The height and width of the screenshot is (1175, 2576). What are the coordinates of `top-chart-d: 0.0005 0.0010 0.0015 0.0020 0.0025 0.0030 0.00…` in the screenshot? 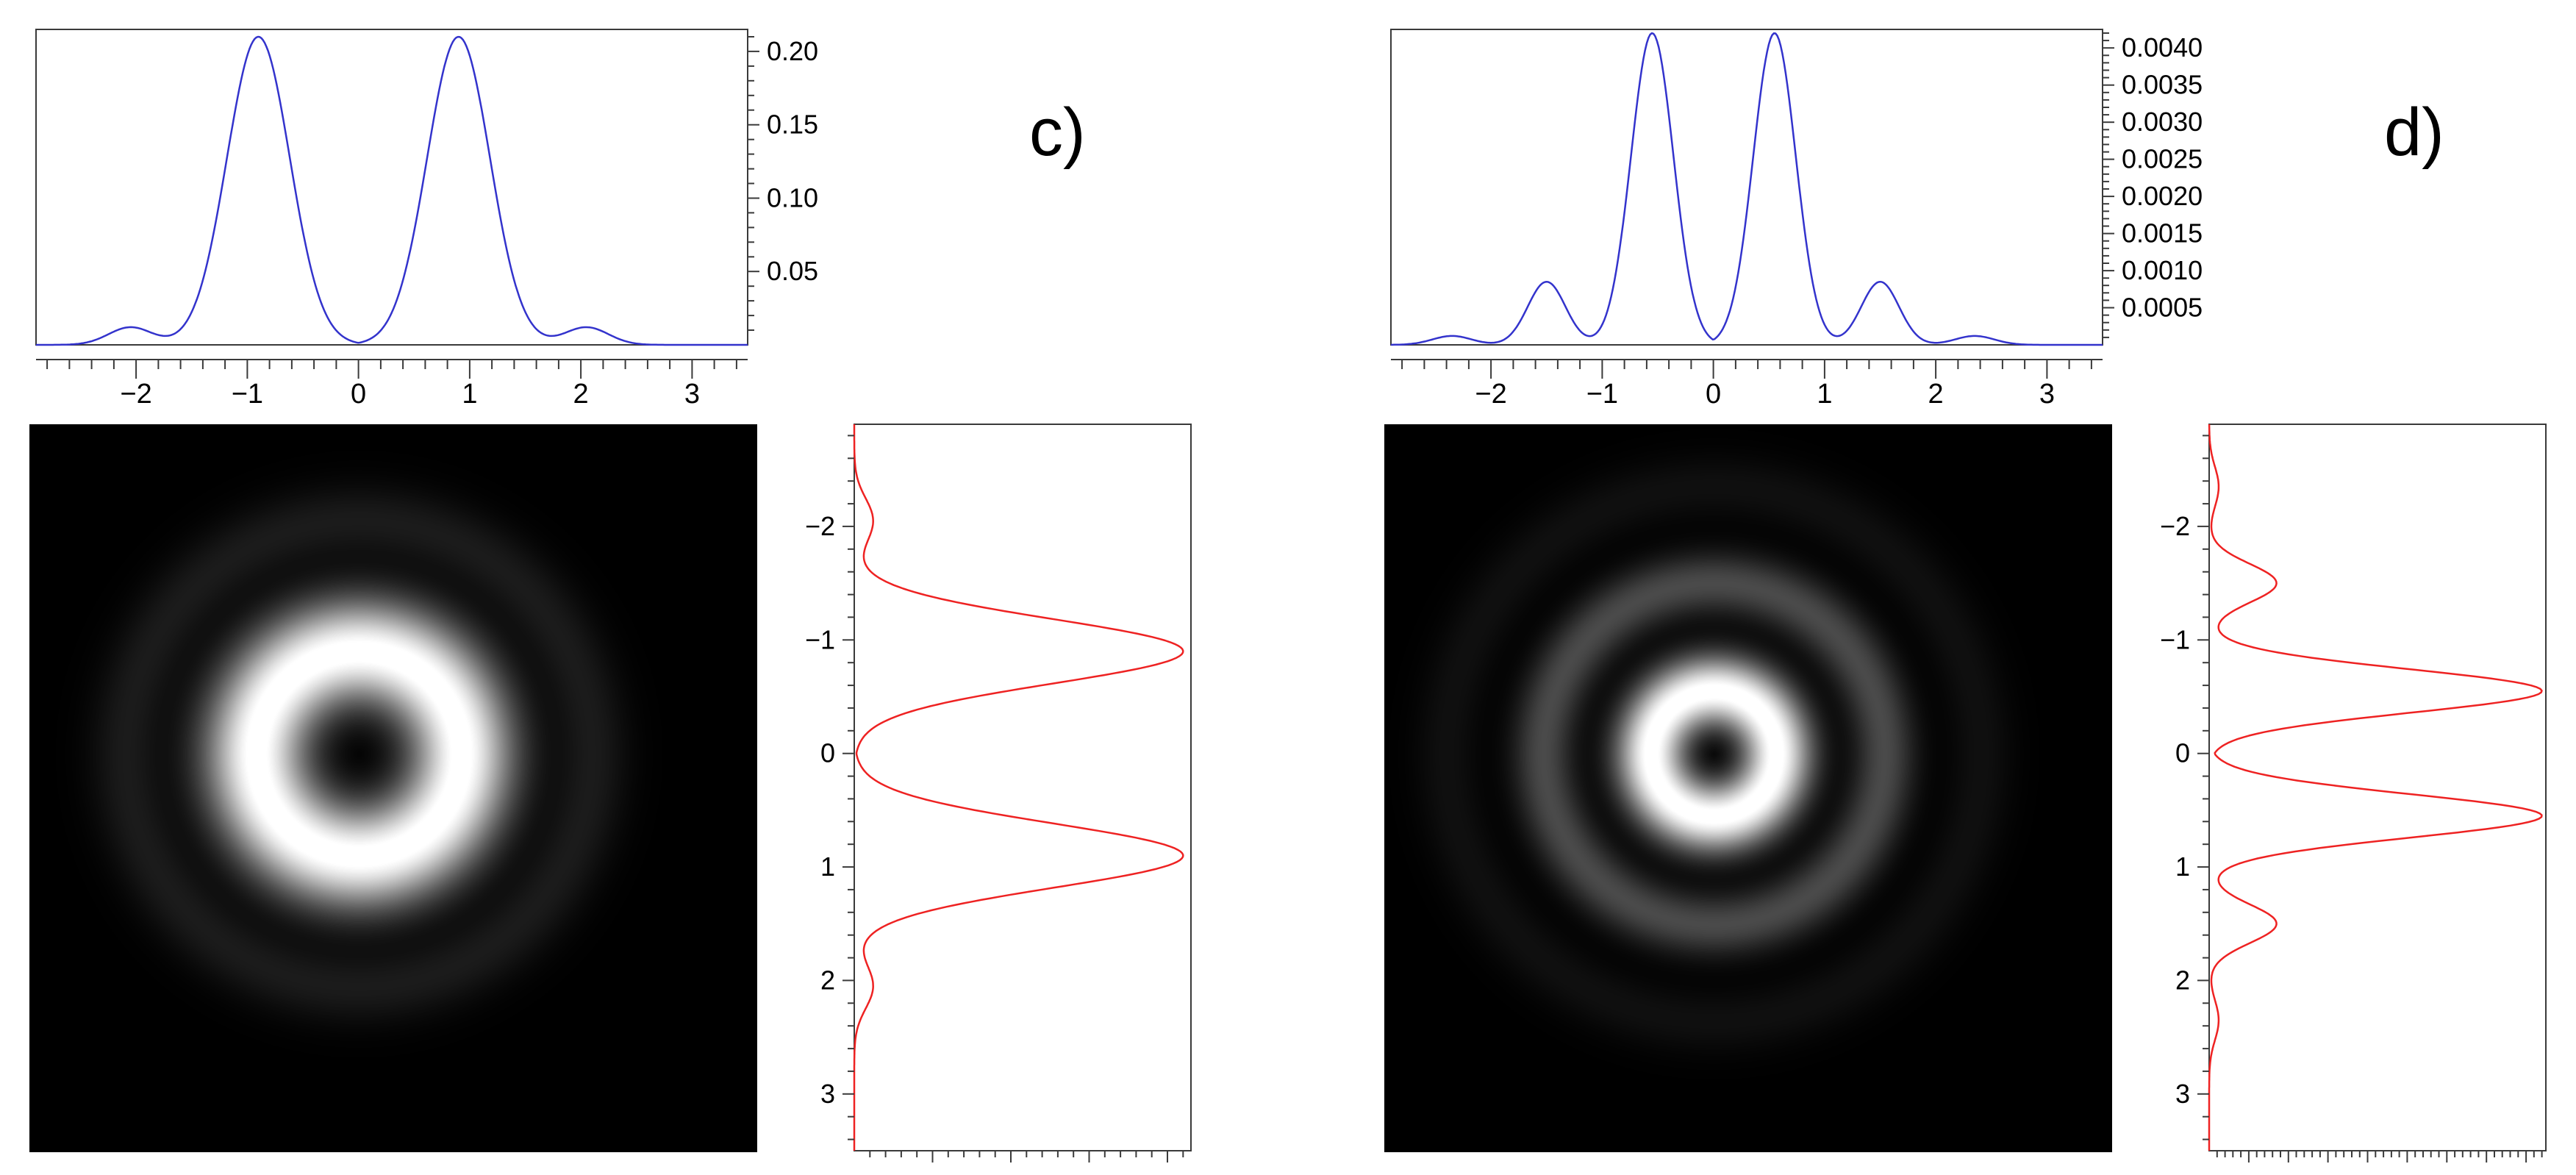 It's located at (1797, 220).